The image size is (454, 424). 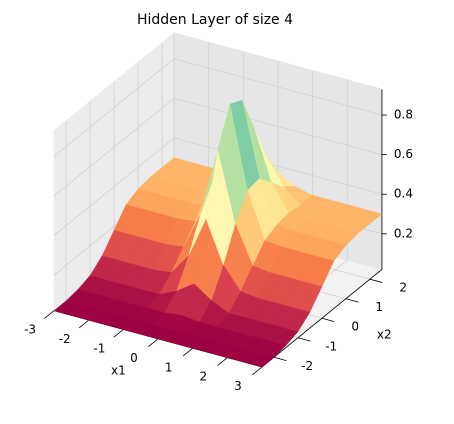 I want to click on x-tick-label: 2, so click(x=203, y=377).